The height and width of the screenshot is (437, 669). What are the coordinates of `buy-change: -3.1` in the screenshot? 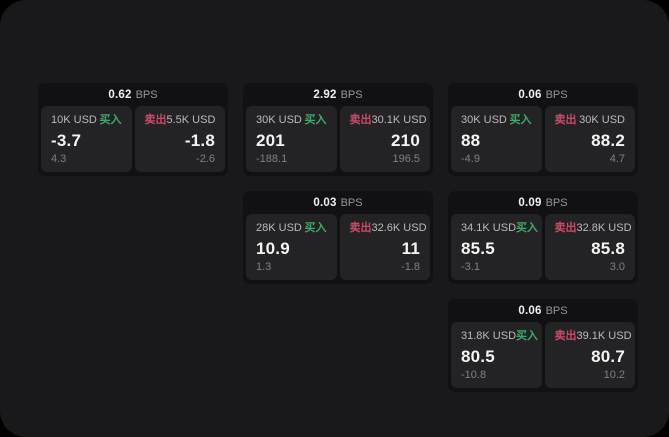 It's located at (470, 267).